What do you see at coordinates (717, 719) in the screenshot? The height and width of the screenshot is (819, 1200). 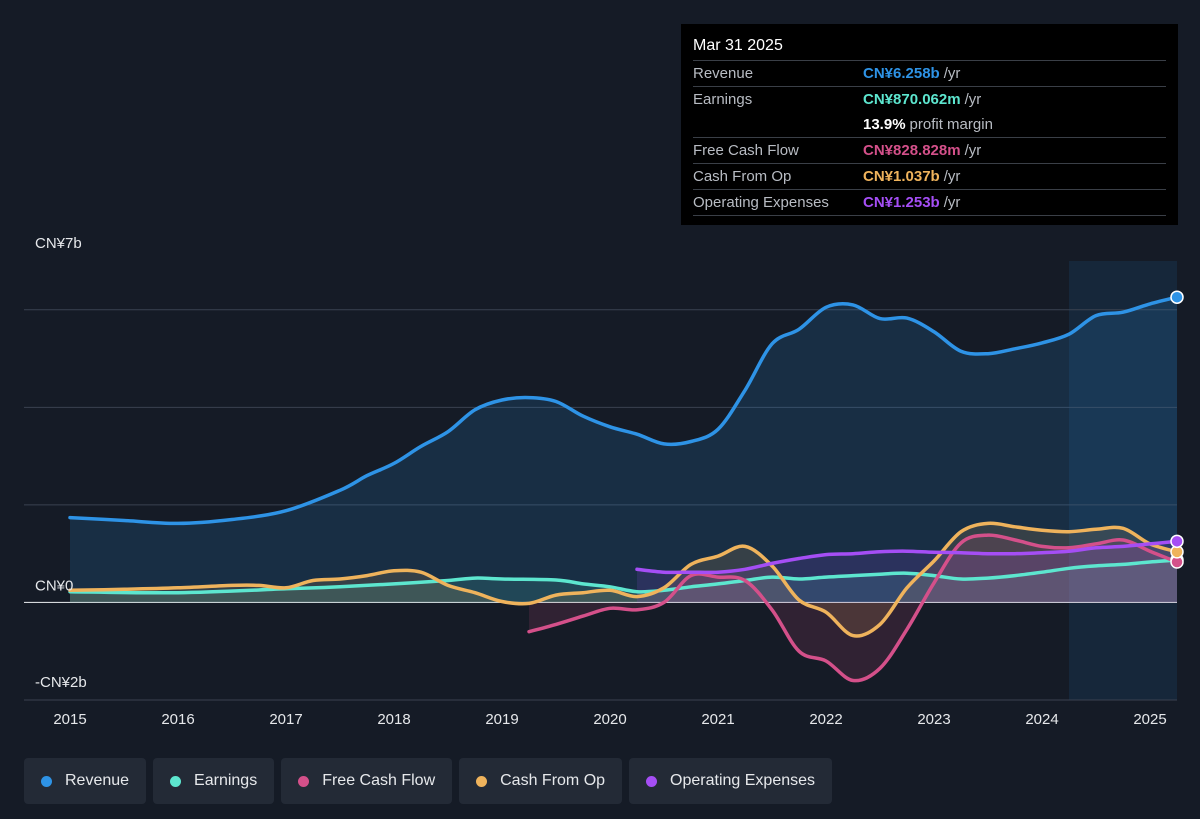 I see `x-tick-label: 2021` at bounding box center [717, 719].